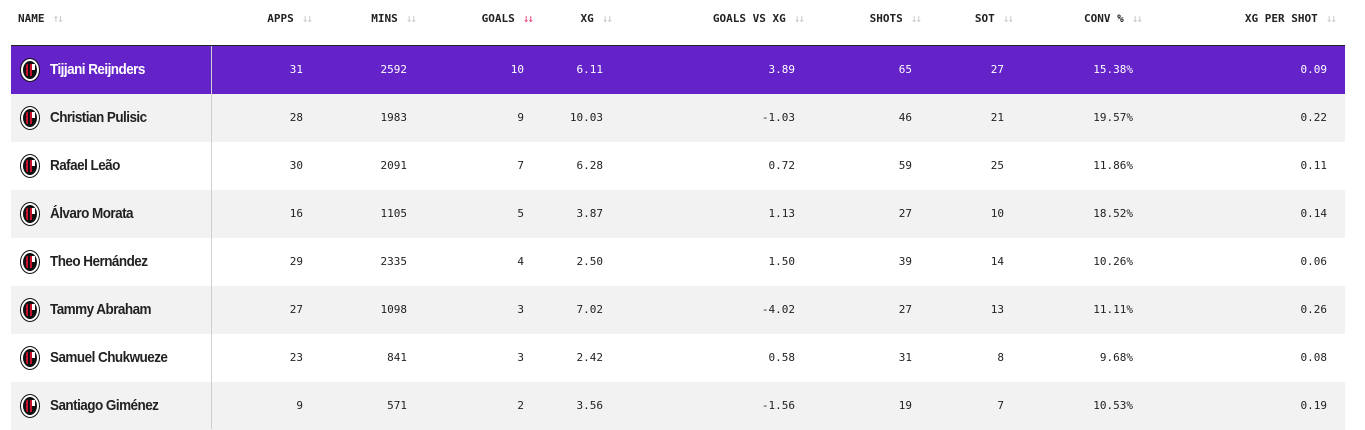 Image resolution: width=1365 pixels, height=430 pixels. Describe the element at coordinates (296, 69) in the screenshot. I see `cell-apps: 31` at that location.